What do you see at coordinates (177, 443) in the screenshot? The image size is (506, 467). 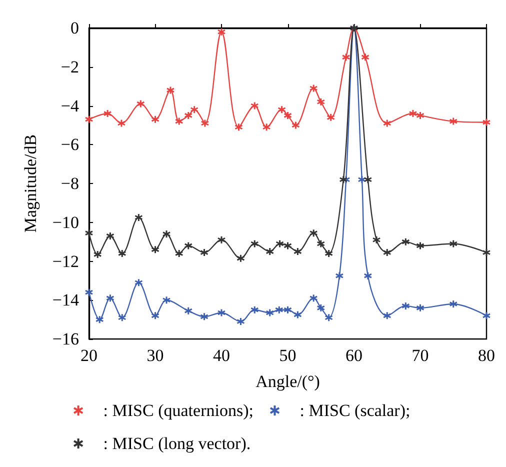 I see `legend-label: : MISC (long vector).` at bounding box center [177, 443].